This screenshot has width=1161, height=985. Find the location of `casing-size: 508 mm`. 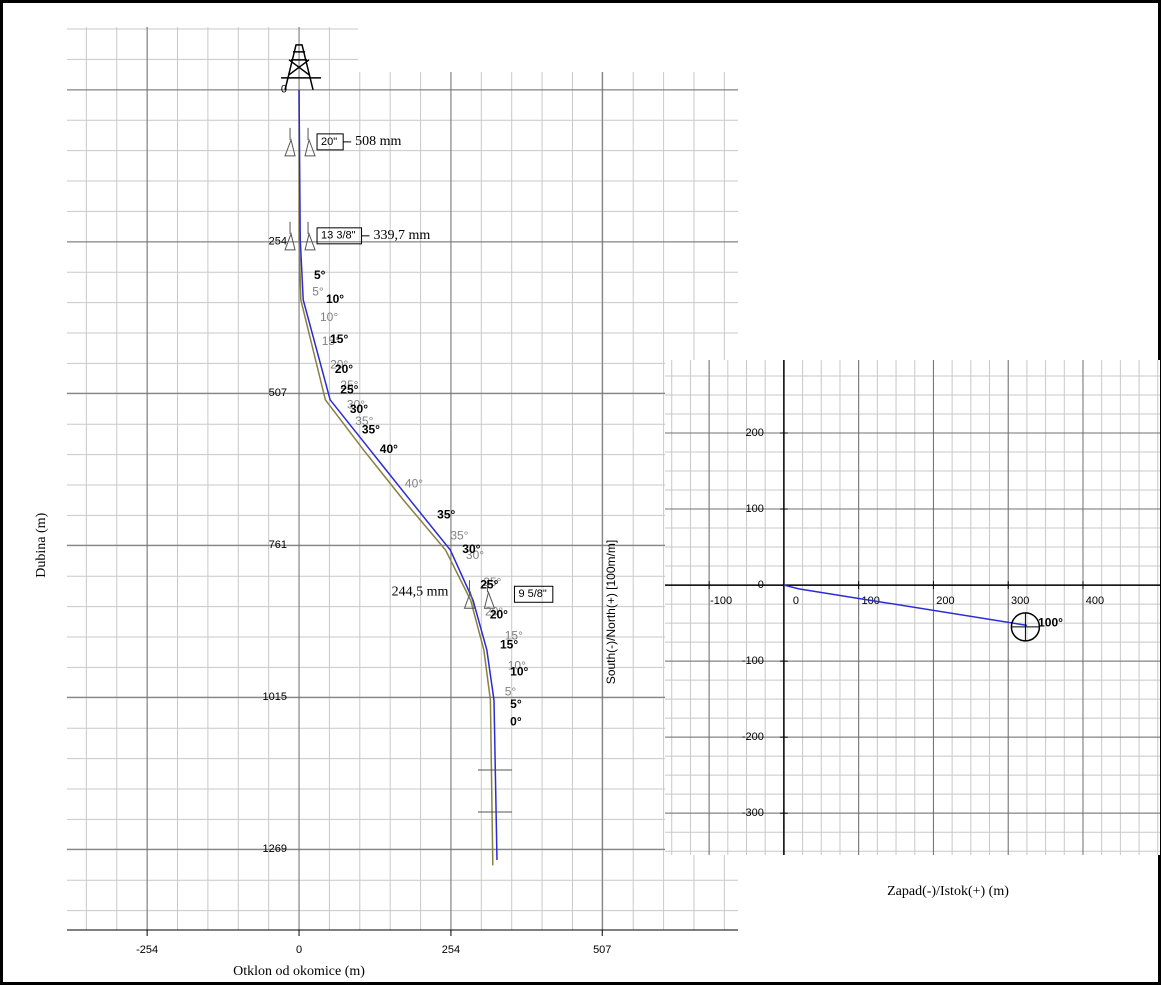

casing-size: 508 mm is located at coordinates (378, 141).